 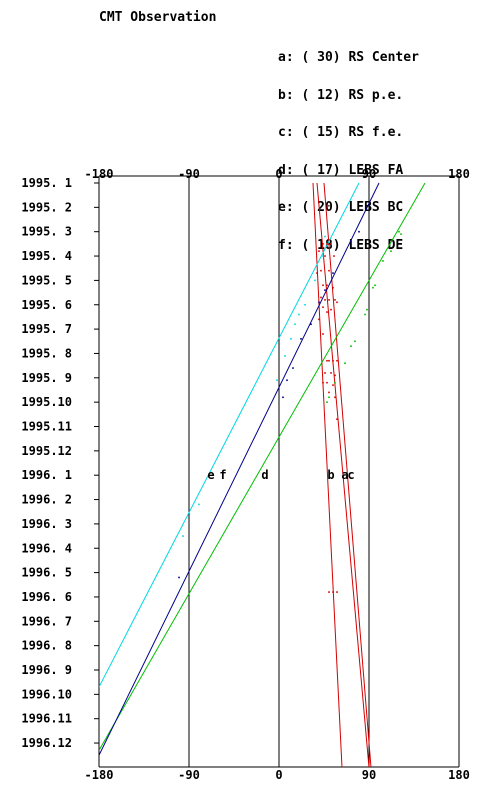 What do you see at coordinates (46, 329) in the screenshot?
I see `y-tick-label: 1995. 7` at bounding box center [46, 329].